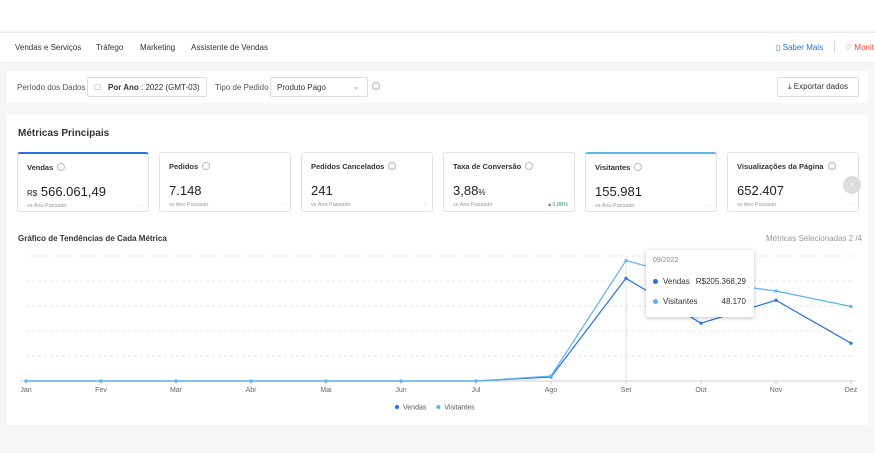  I want to click on divider, so click(834, 47).